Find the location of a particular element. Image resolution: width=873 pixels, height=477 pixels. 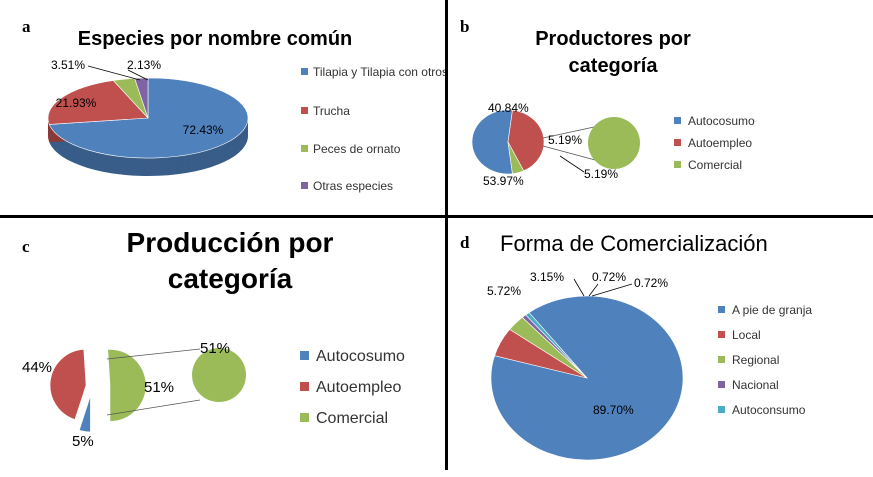

legend-swatch-trucha is located at coordinates (304, 110).